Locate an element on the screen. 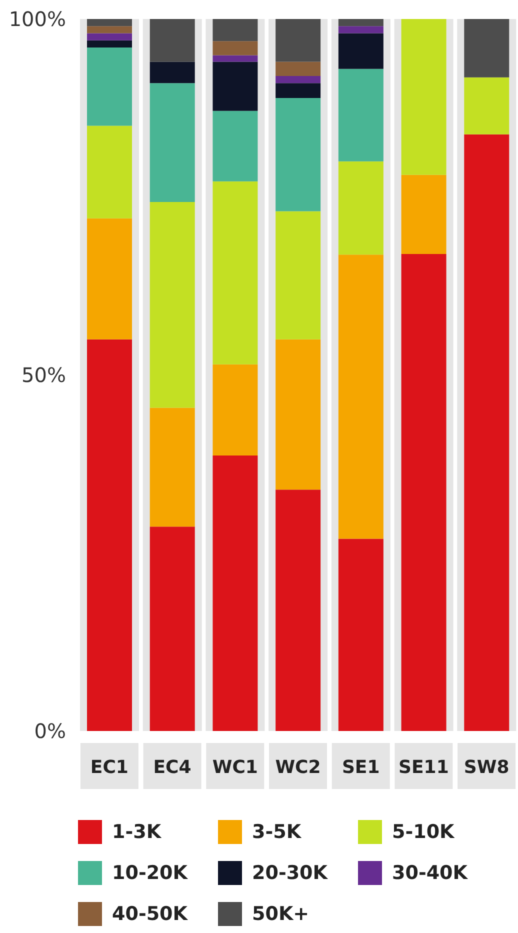 Image resolution: width=518 pixels, height=933 pixels. y-tick-label: 100% is located at coordinates (37, 19).